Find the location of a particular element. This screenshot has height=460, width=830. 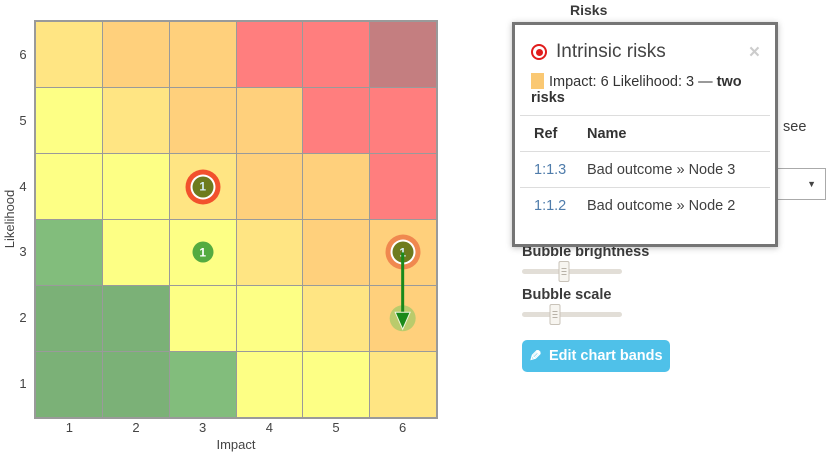

risk-table-row: 1:1.3 Bad outcome » Node 3 is located at coordinates (645, 165).